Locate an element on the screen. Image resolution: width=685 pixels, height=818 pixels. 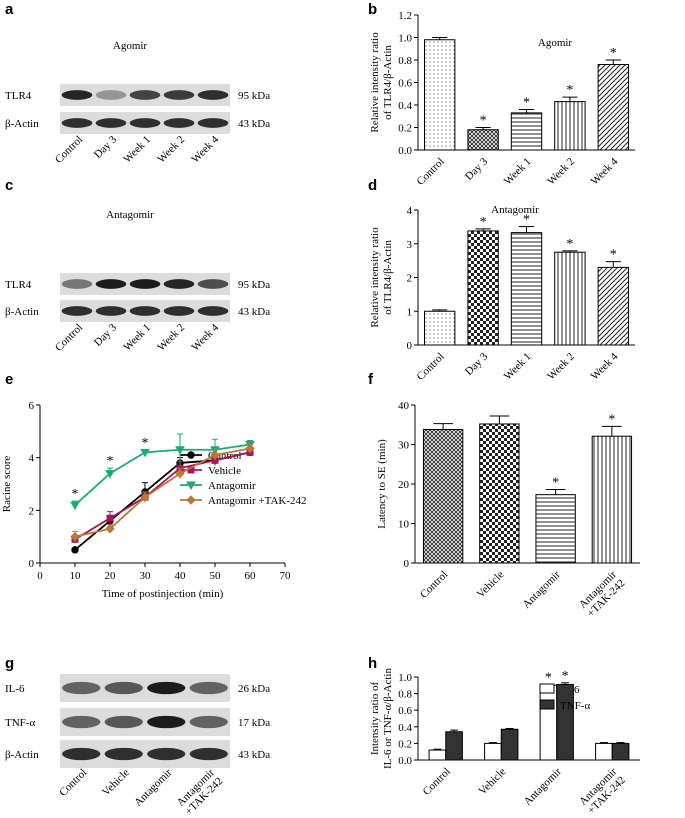
y-tick-label: 0.4 is located at coordinates (405, 106).